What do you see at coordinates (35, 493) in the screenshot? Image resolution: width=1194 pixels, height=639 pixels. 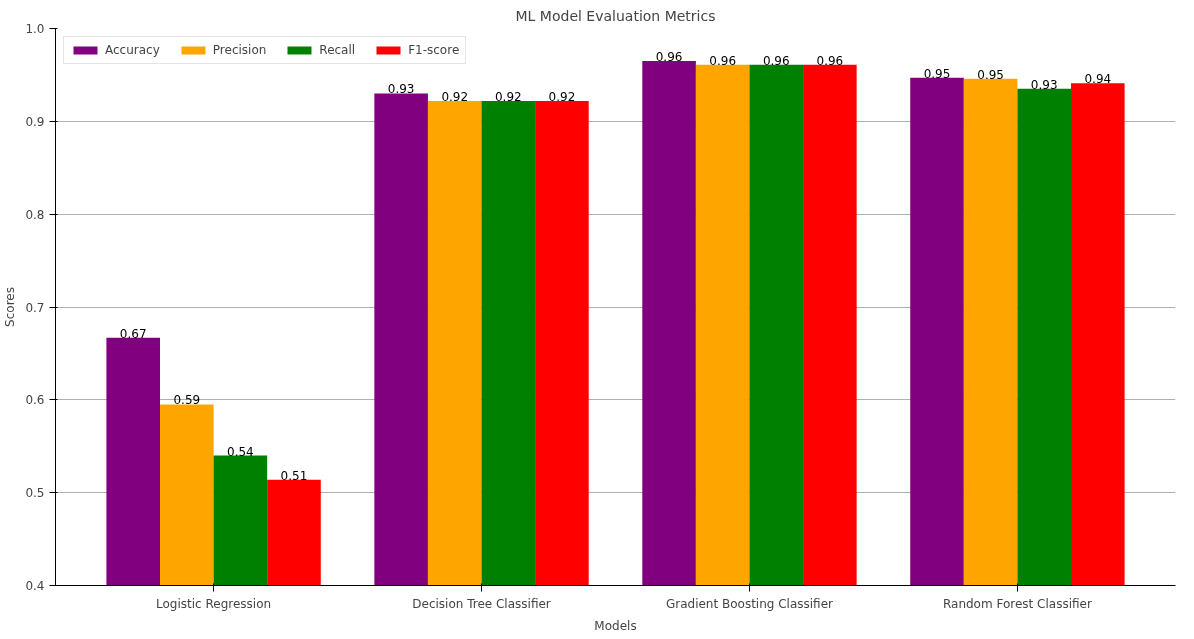 I see `y-tick-label: 0.5` at bounding box center [35, 493].